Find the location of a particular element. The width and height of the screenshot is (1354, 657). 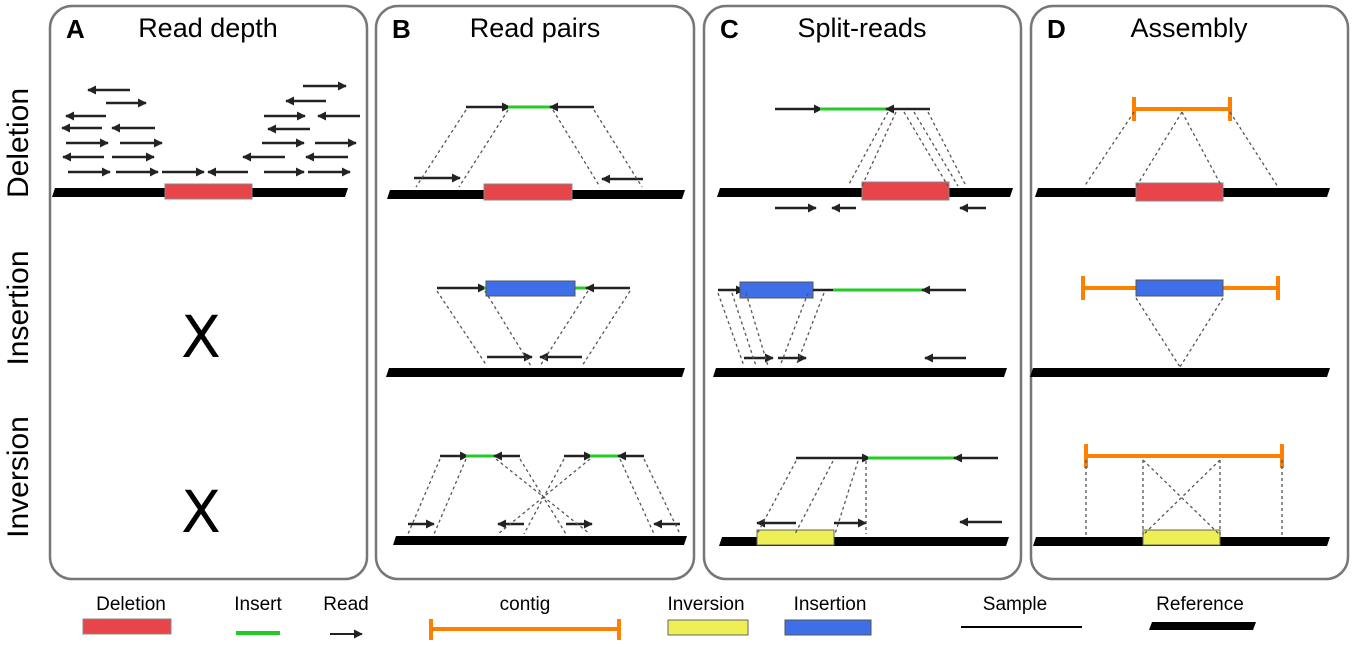

legend-insertion-label: Insertion is located at coordinates (830, 604).